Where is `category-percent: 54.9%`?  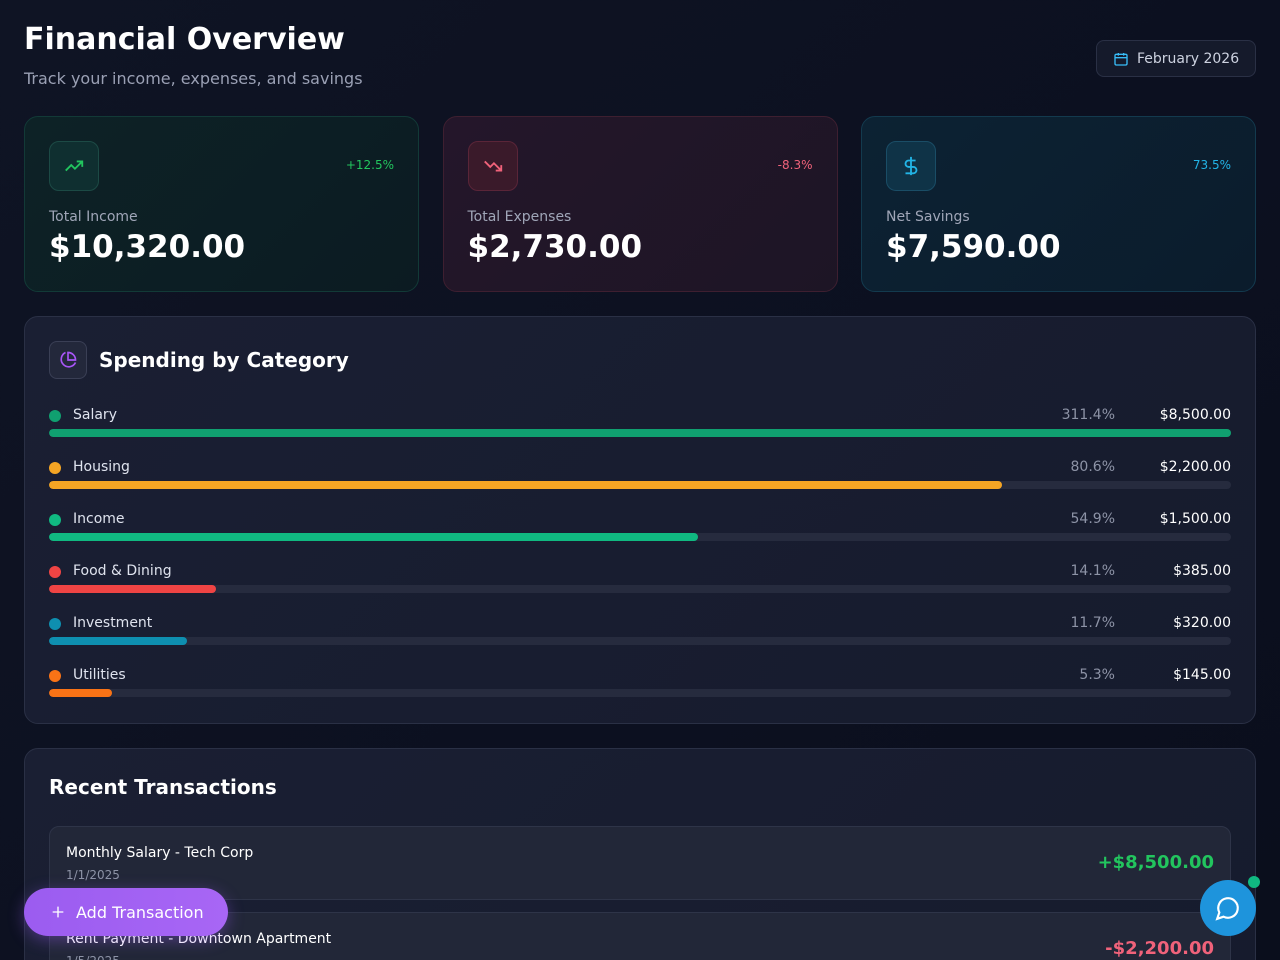 category-percent: 54.9% is located at coordinates (1092, 519).